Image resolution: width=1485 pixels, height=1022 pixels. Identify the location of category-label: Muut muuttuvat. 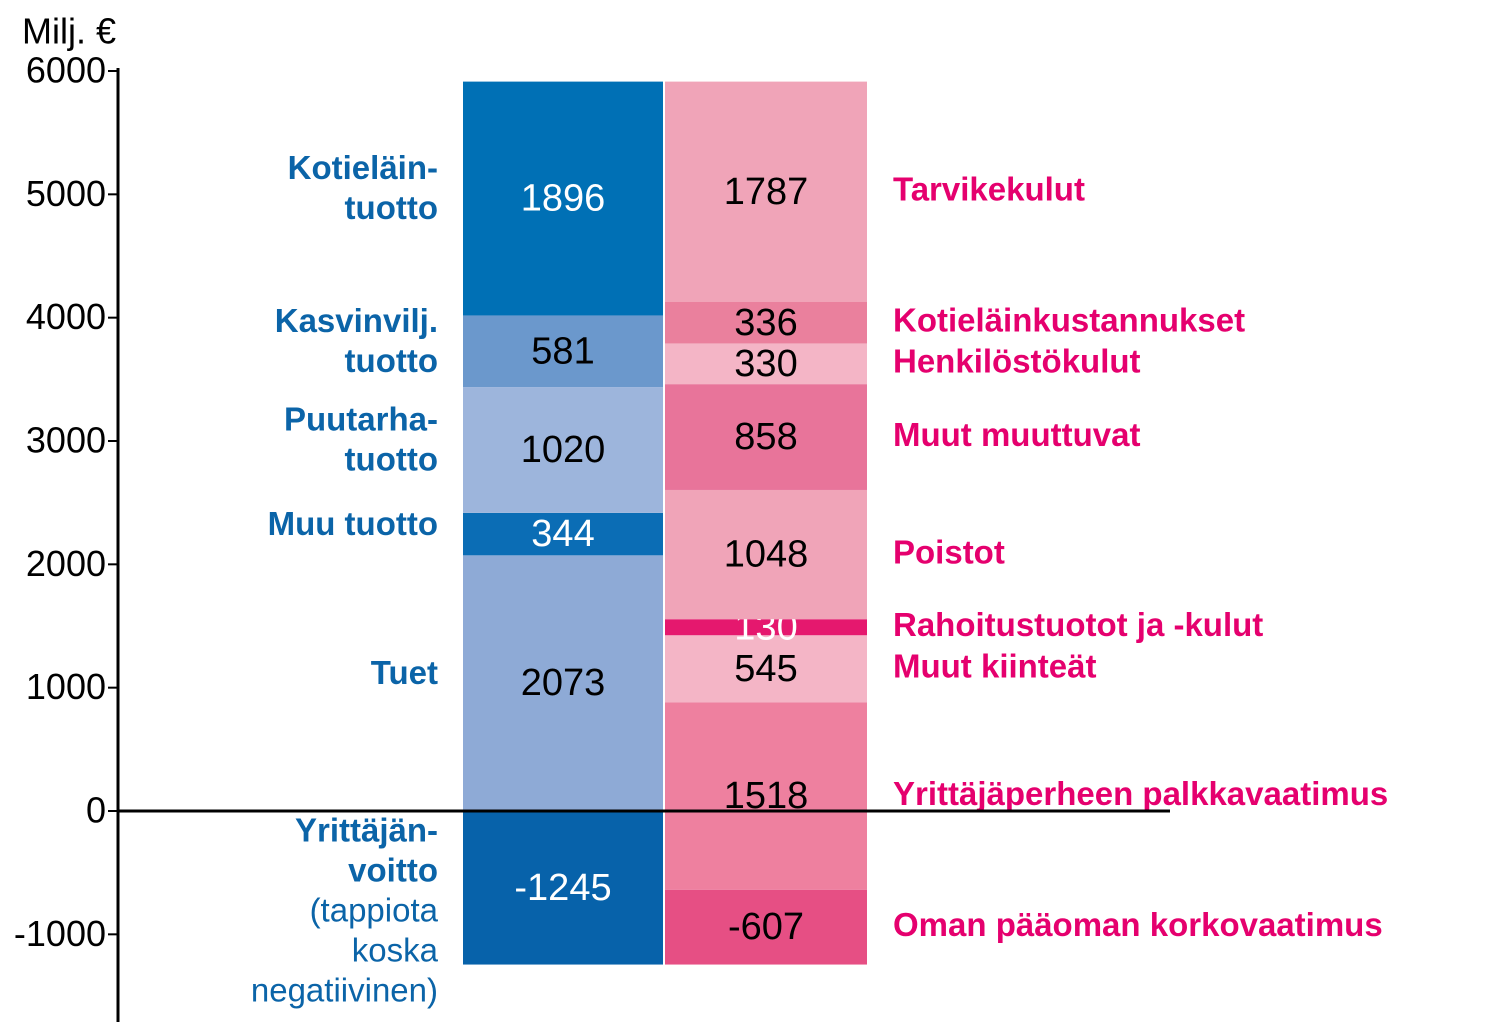
(1016, 434).